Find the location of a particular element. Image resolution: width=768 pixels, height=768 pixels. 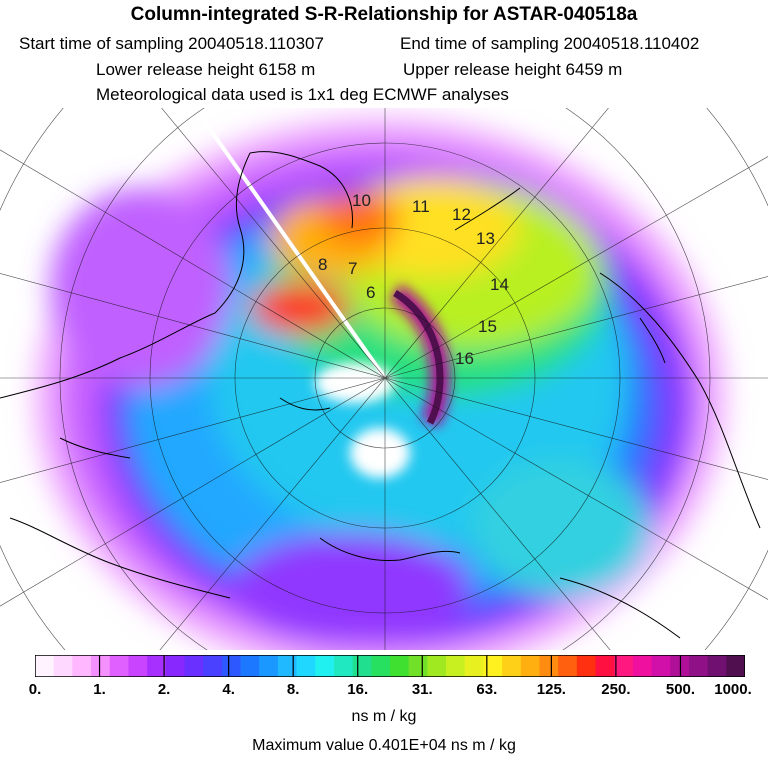

sample-point-label: 13 is located at coordinates (485, 238).